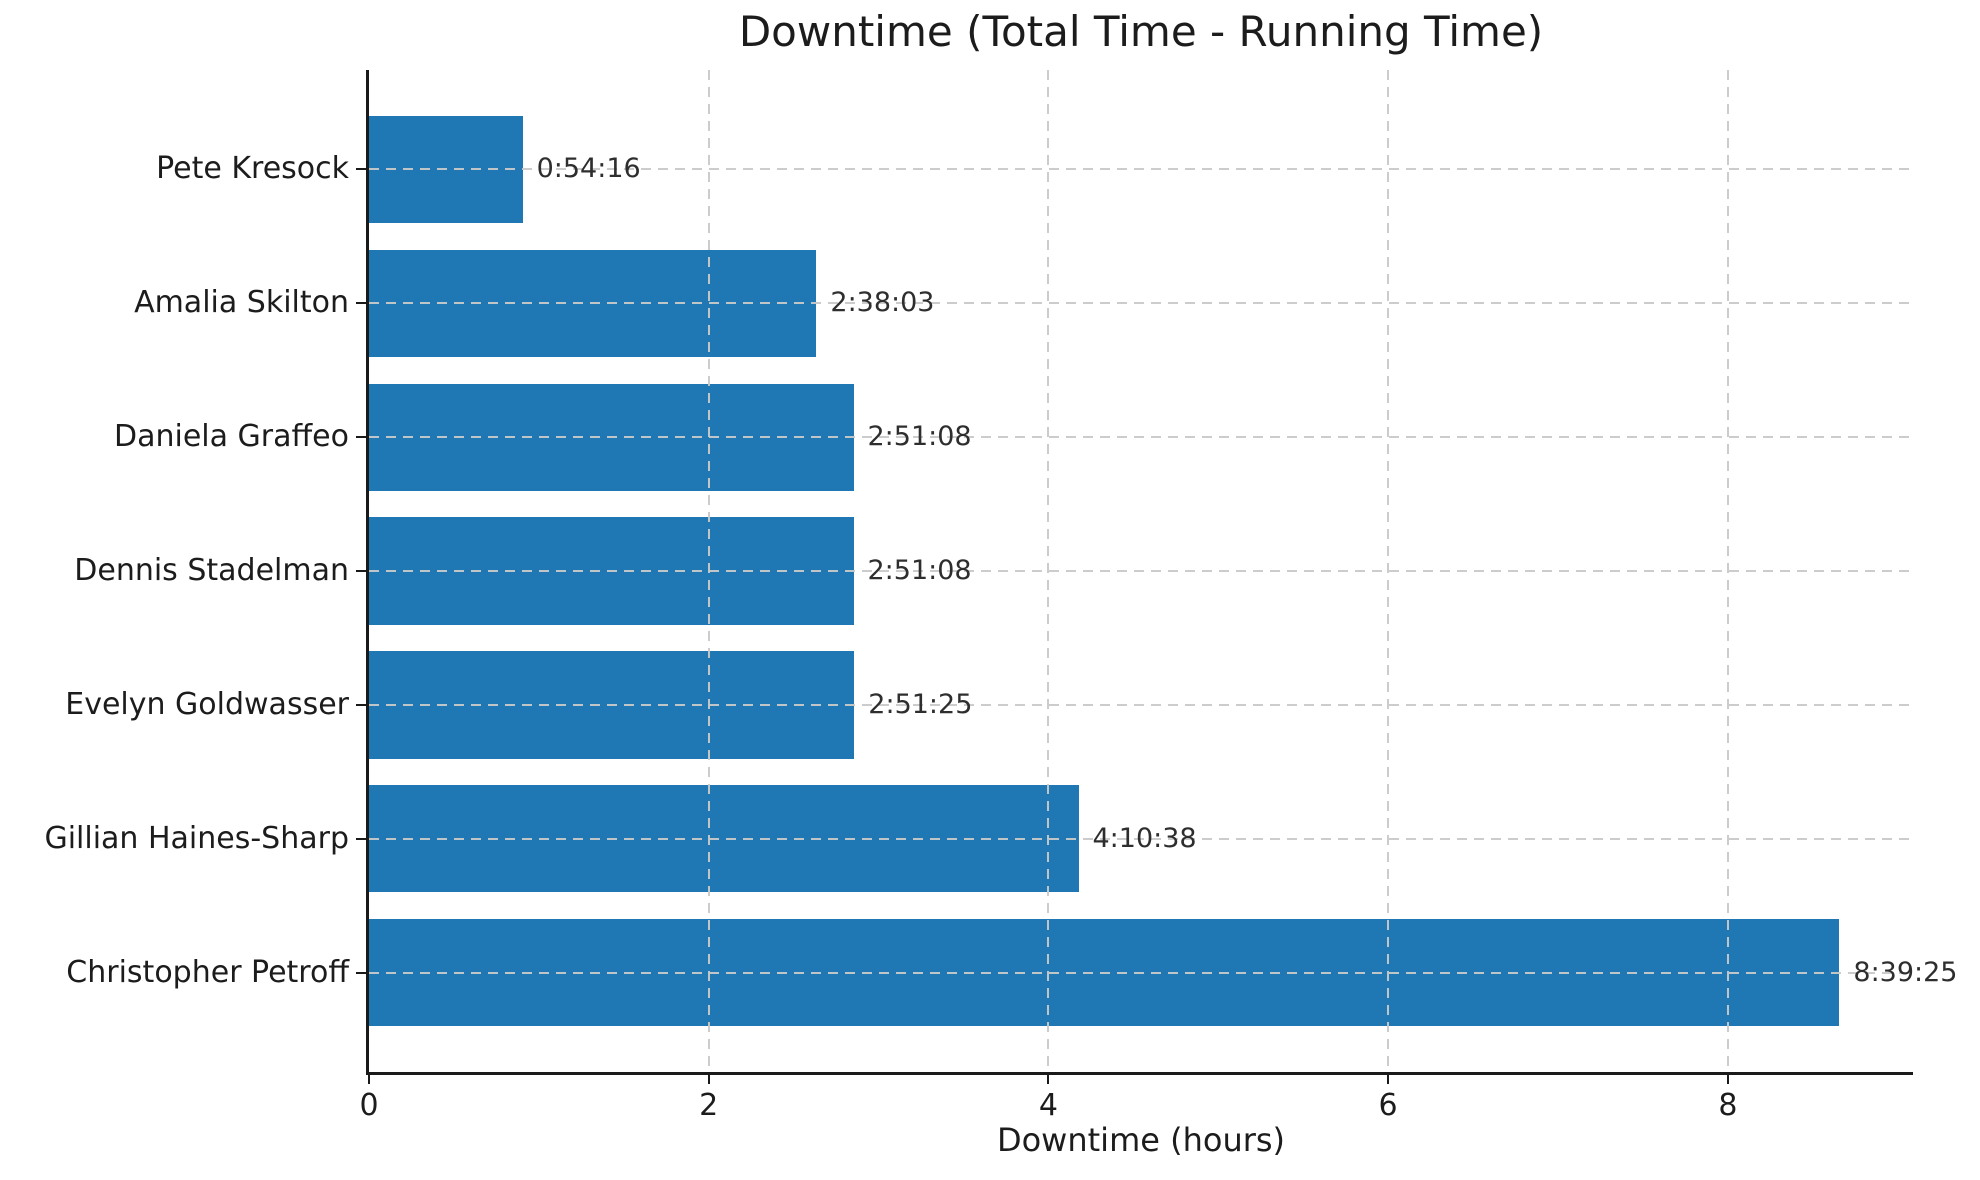  What do you see at coordinates (1728, 1105) in the screenshot?
I see `x-tick-label: 8` at bounding box center [1728, 1105].